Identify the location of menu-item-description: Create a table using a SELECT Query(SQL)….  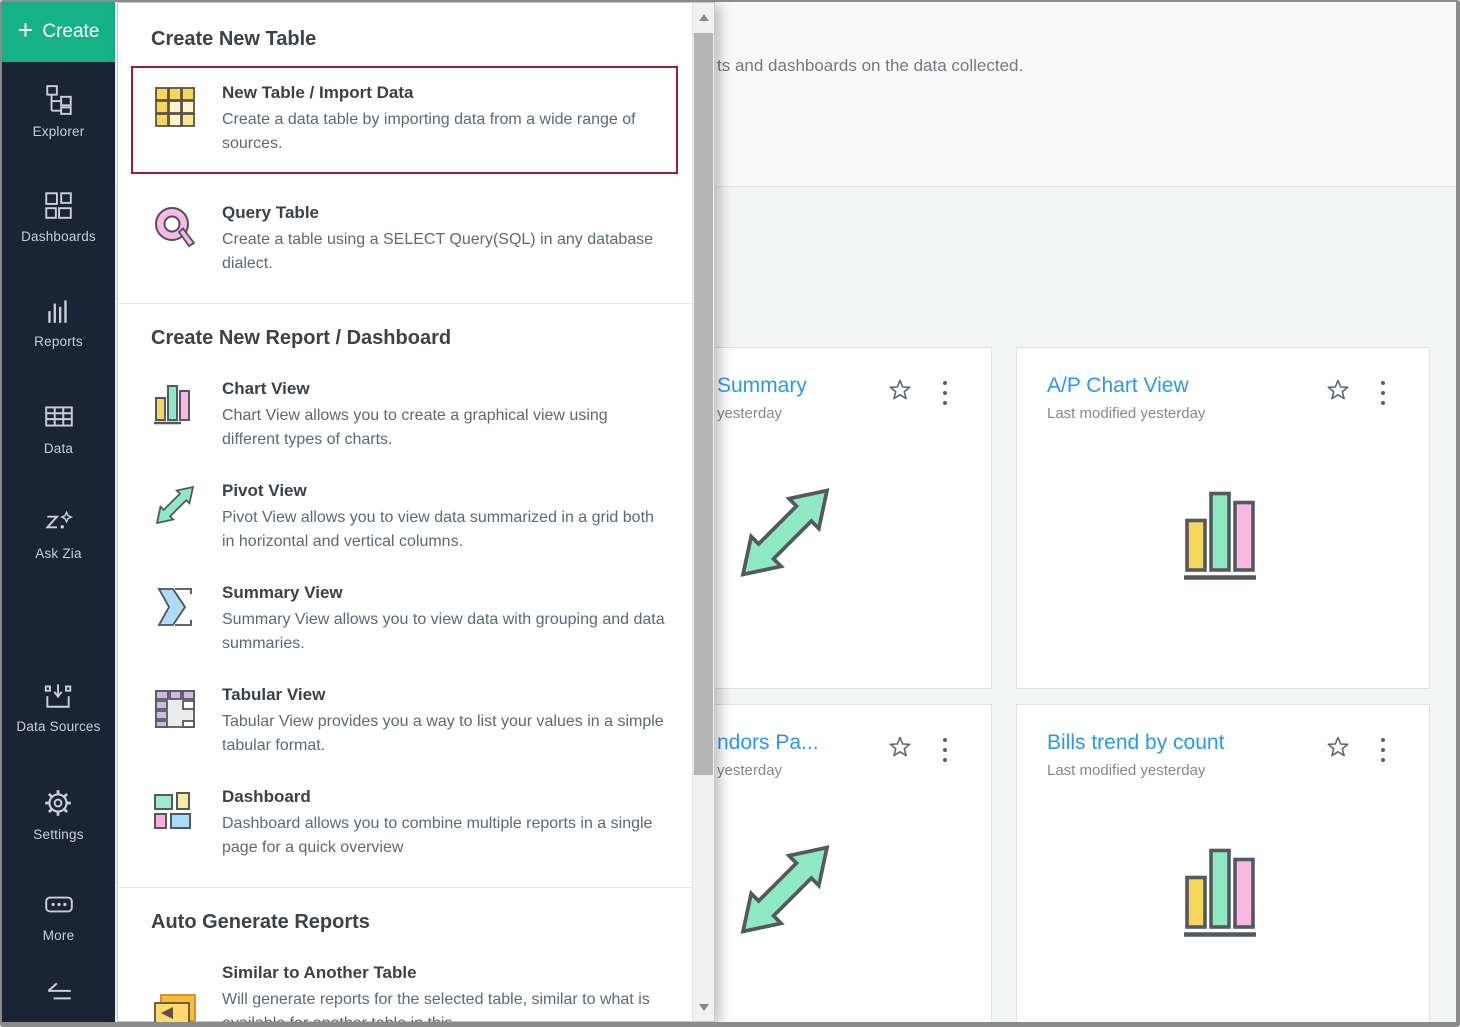
(438, 251).